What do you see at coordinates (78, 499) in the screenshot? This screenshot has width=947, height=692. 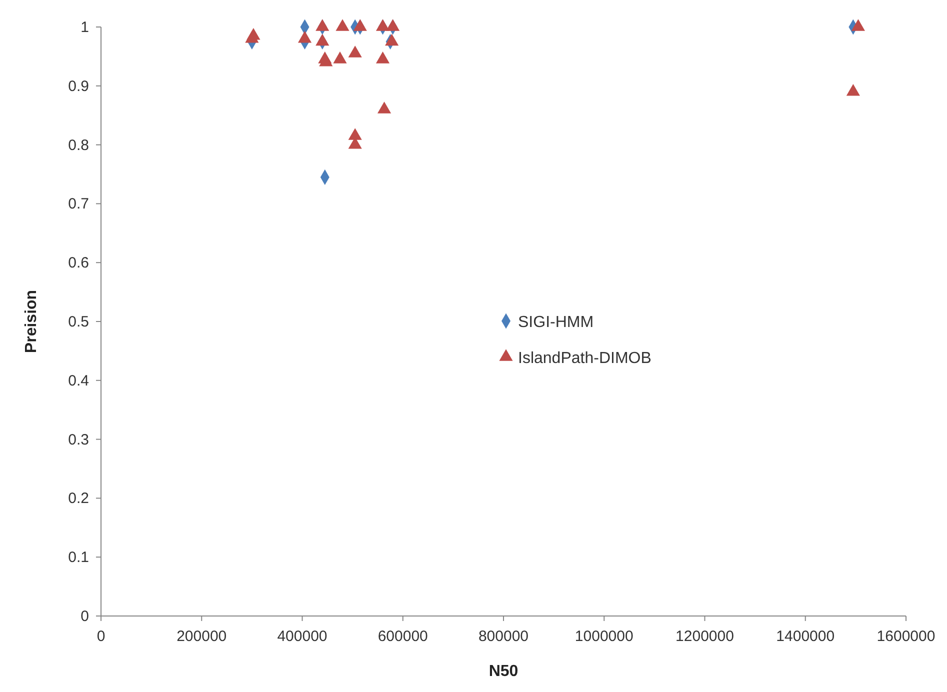 I see `y-tick-label: 0.2` at bounding box center [78, 499].